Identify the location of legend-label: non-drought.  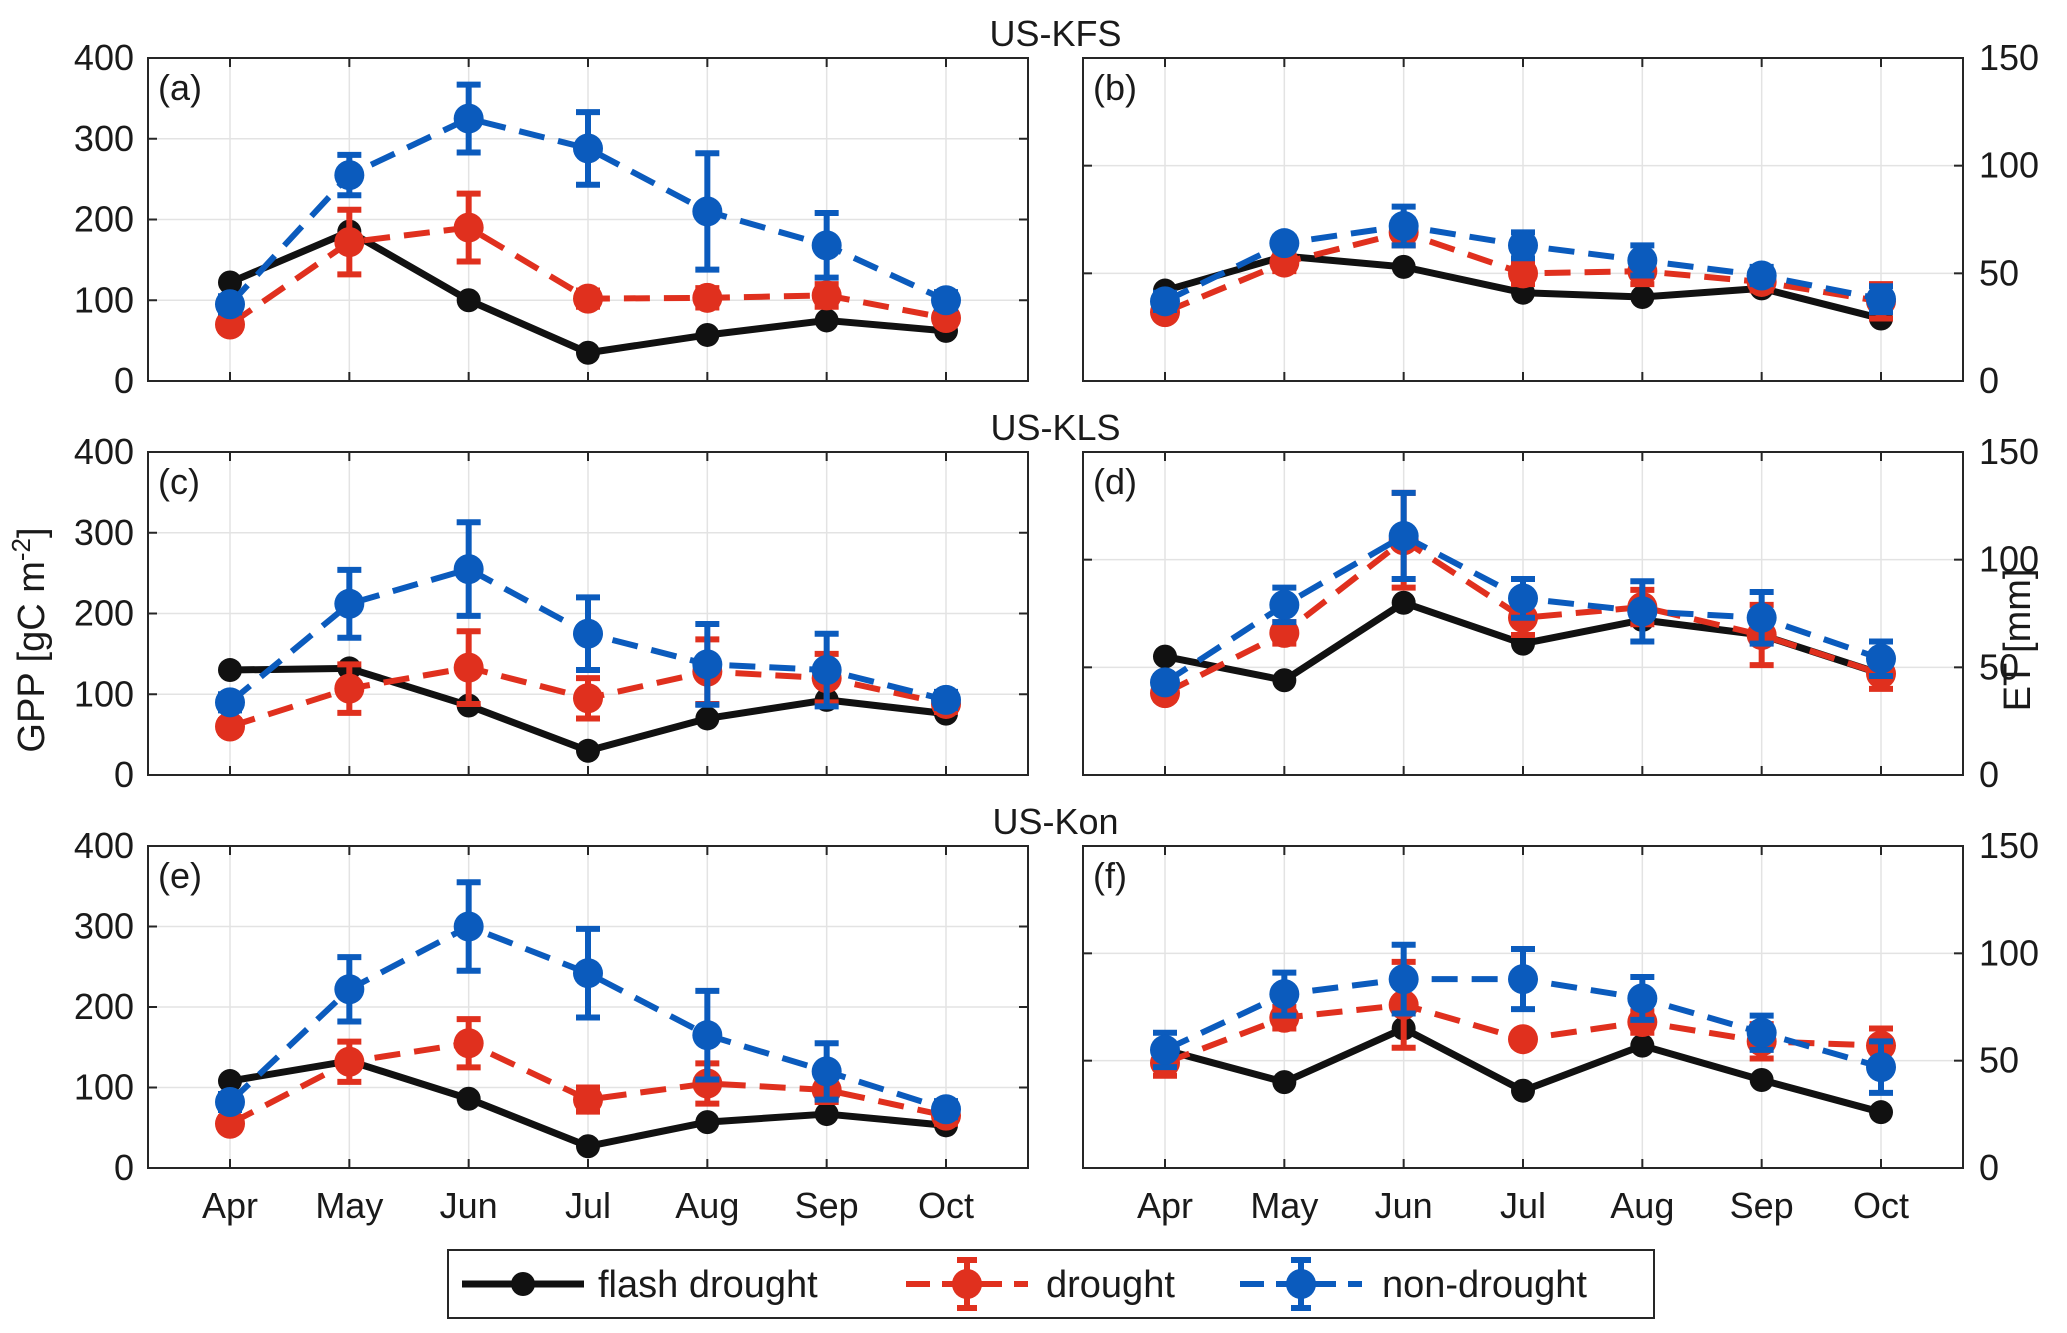
(1484, 1285).